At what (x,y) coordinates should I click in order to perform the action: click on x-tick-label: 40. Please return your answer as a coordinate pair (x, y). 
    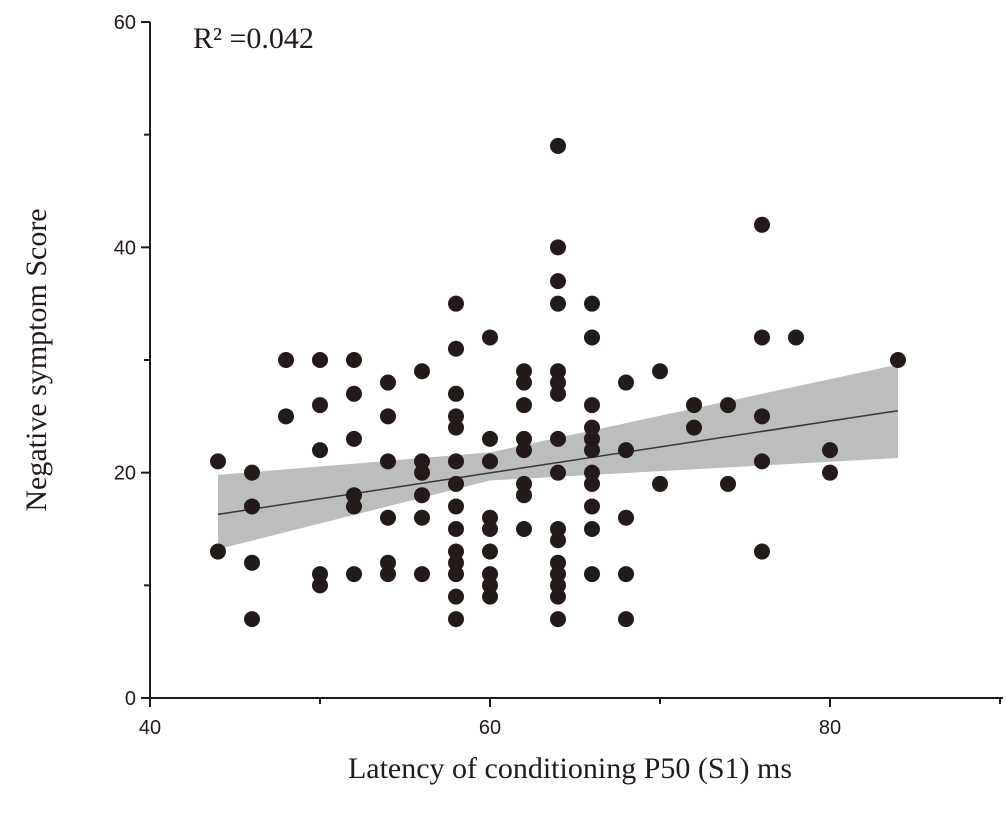
    Looking at the image, I should click on (150, 728).